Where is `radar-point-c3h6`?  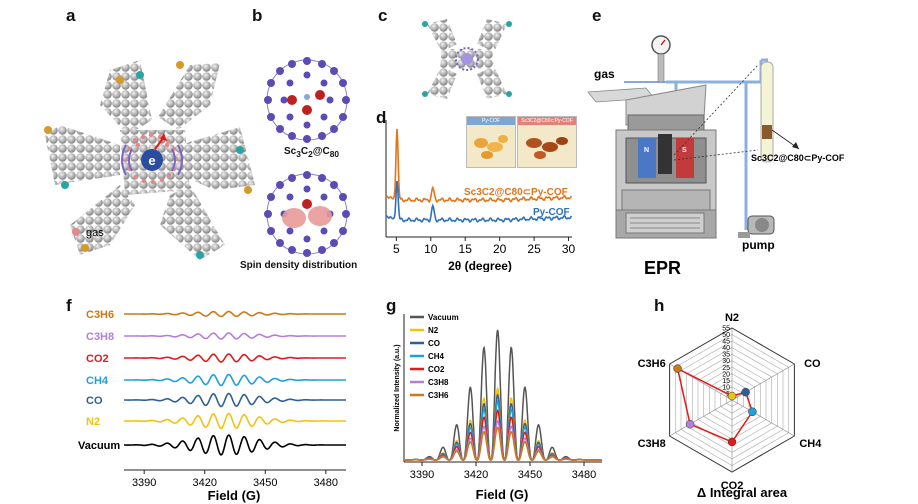
radar-point-c3h6 is located at coordinates (677, 368).